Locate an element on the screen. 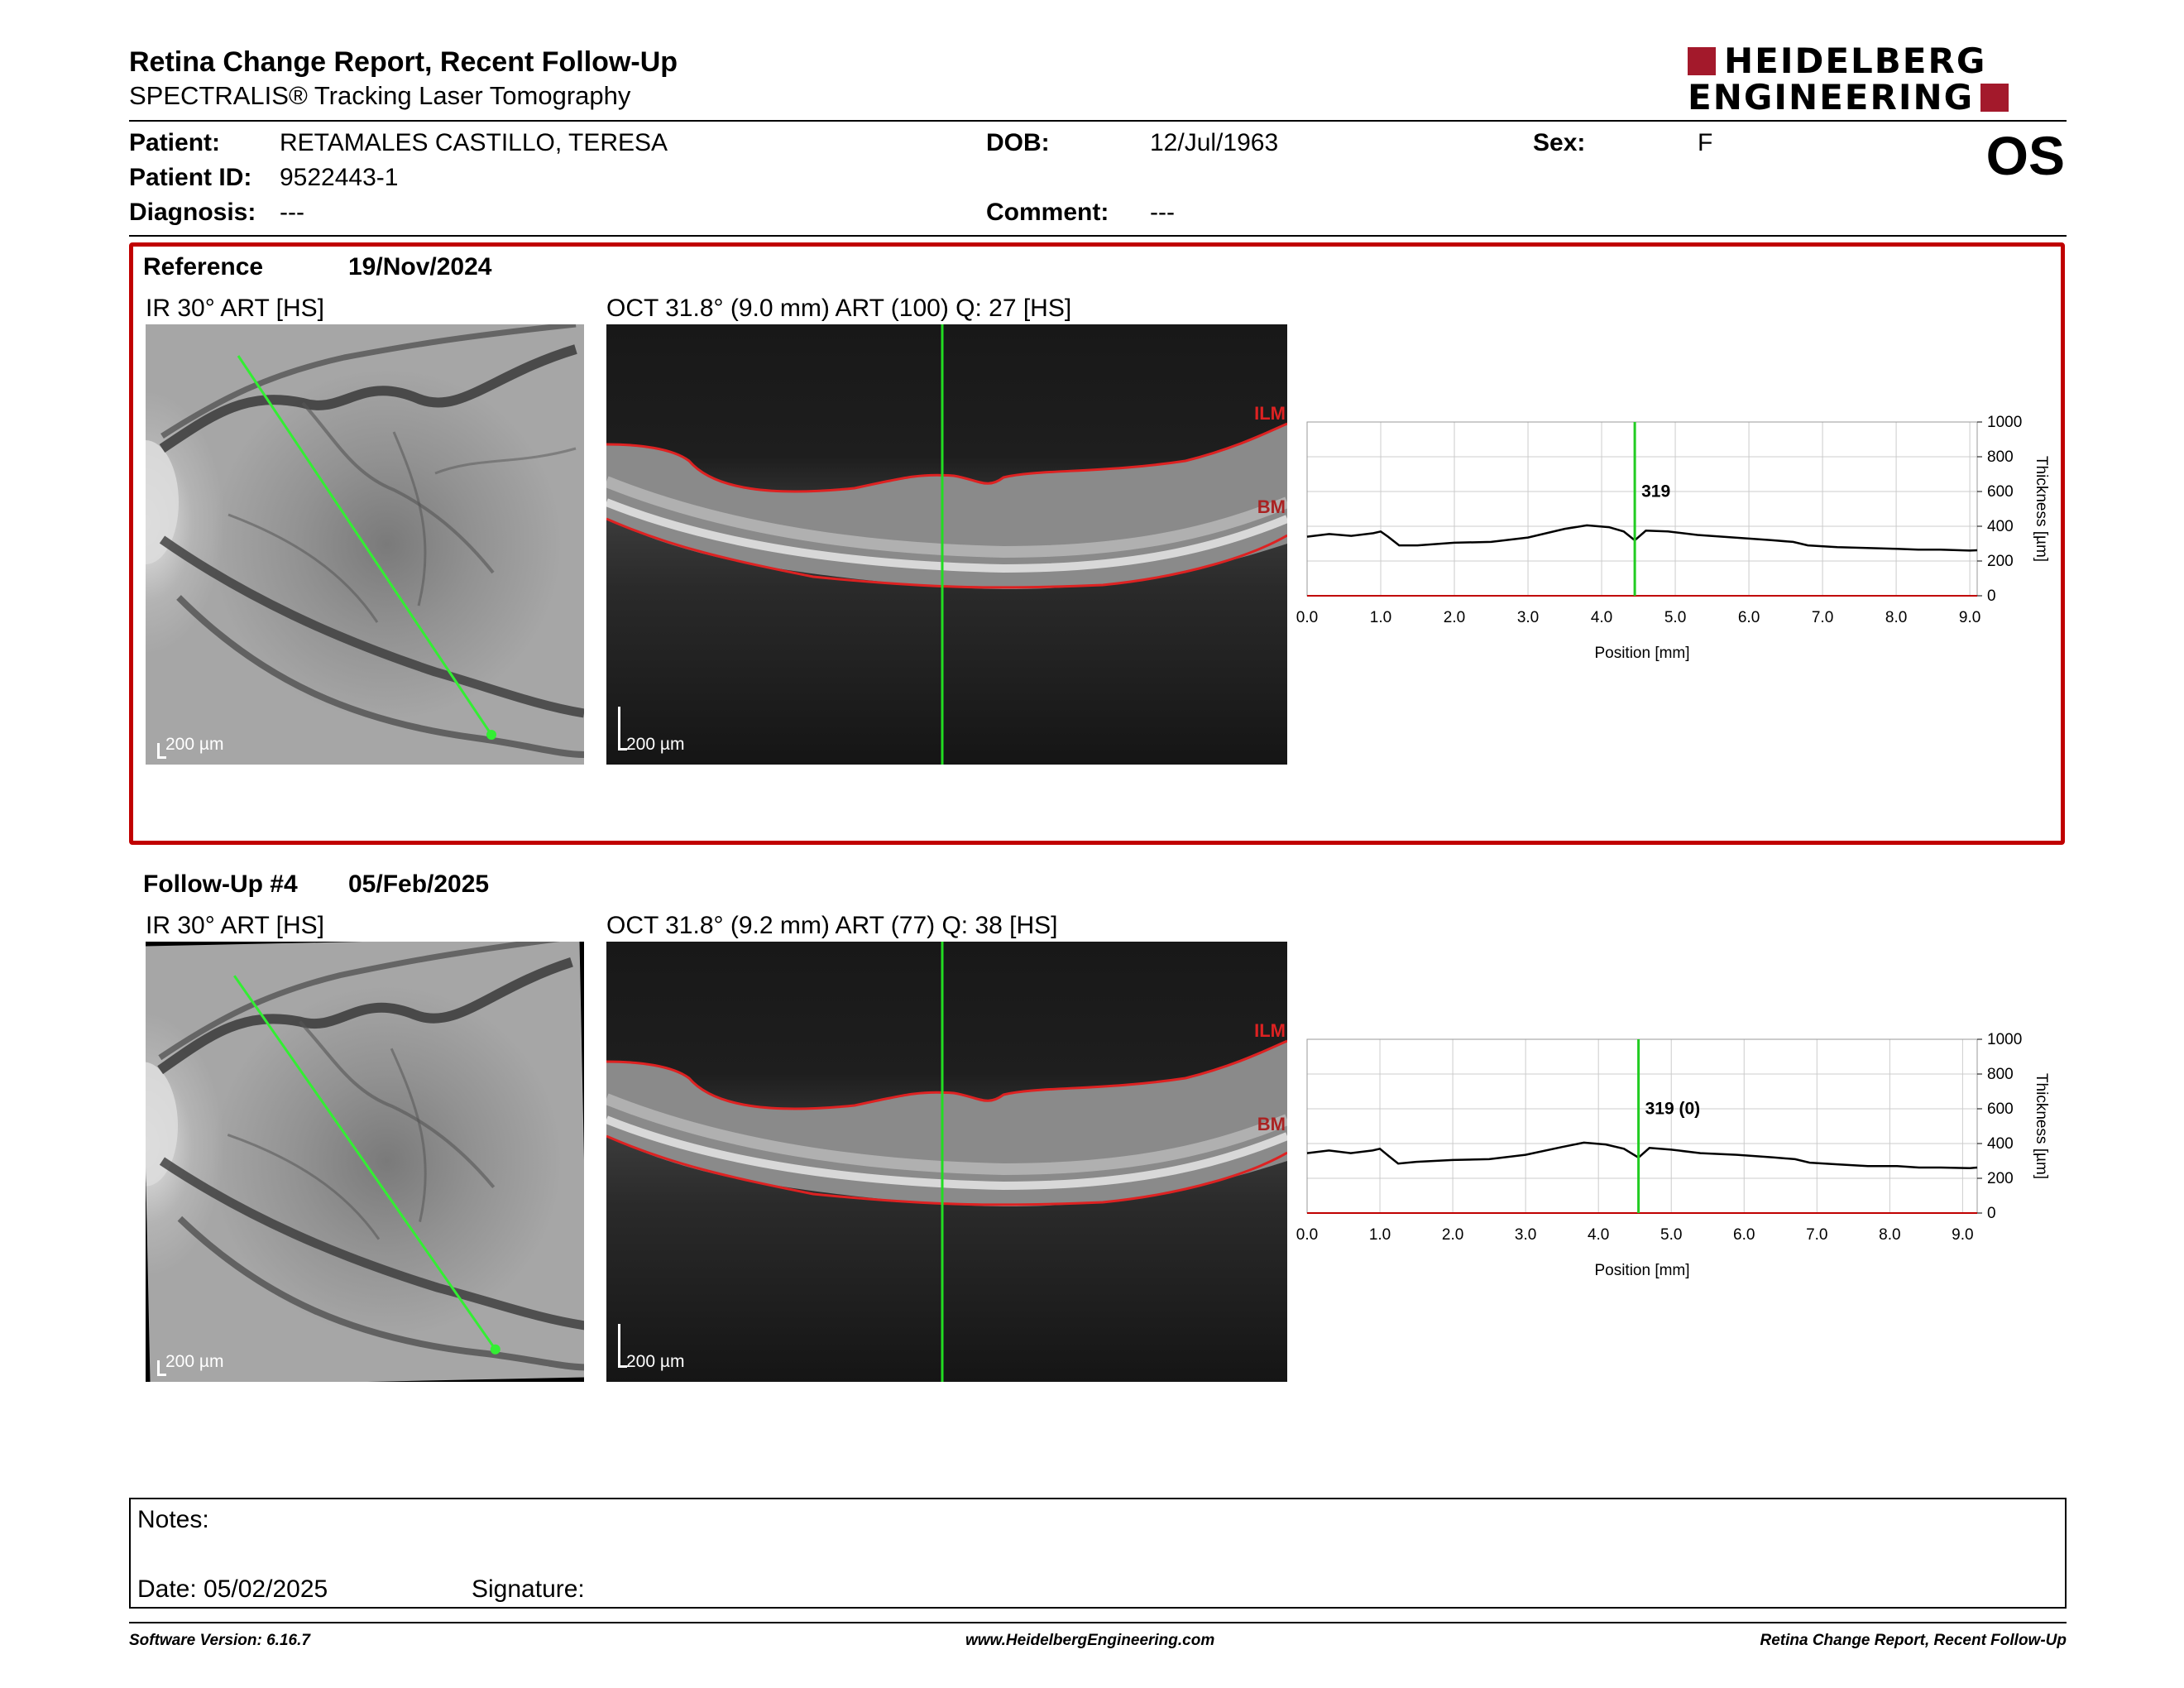 The width and height of the screenshot is (2184, 1688). reference-ir-caption: IR 30° ART [HS] is located at coordinates (235, 308).